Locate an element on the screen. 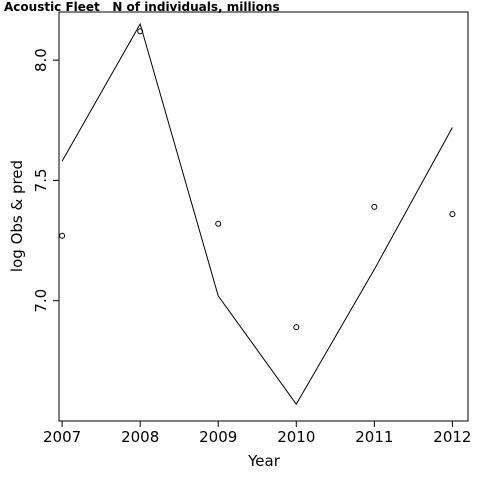 The height and width of the screenshot is (480, 480). x-axis-label: Year is located at coordinates (264, 461).